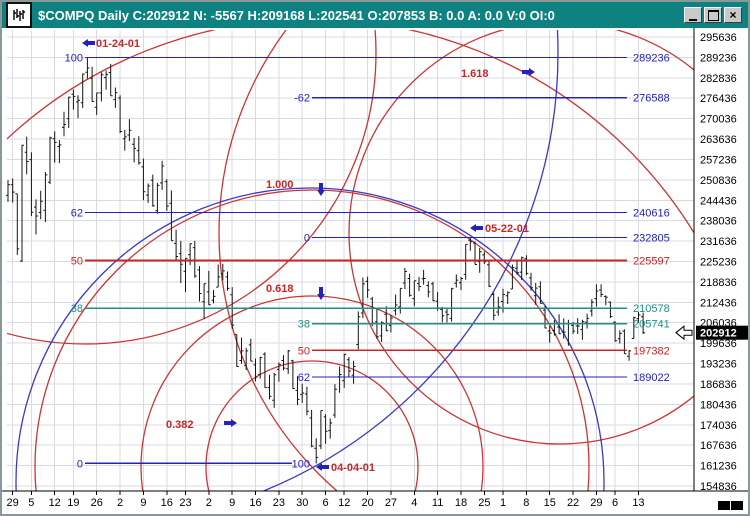 This screenshot has height=516, width=750. What do you see at coordinates (718, 303) in the screenshot?
I see `y-axis-tick-label: 212436` at bounding box center [718, 303].